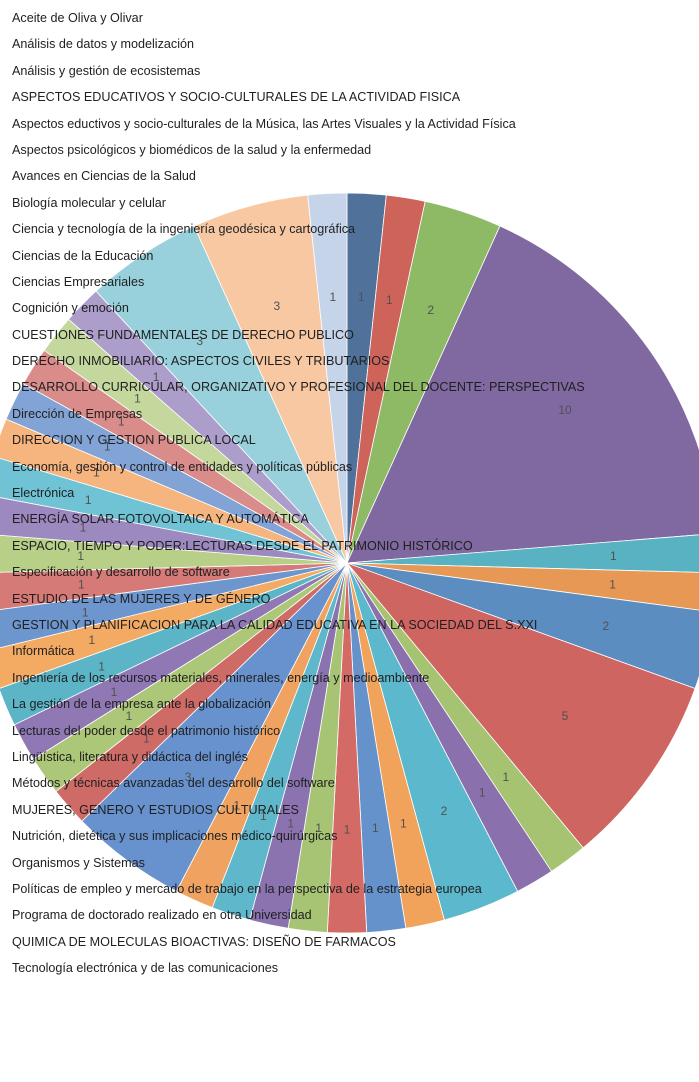  I want to click on slice-value-label: 5, so click(565, 716).